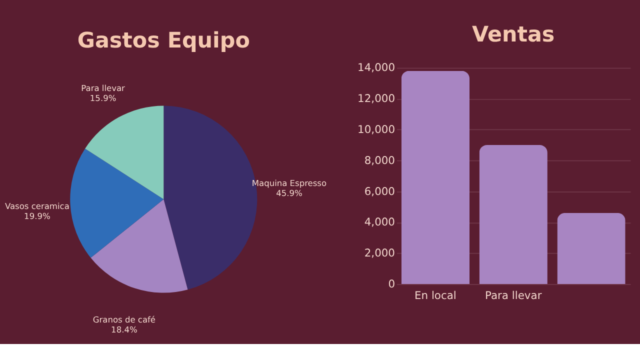 The image size is (640, 360). I want to click on data-label: 15.9%, so click(103, 98).